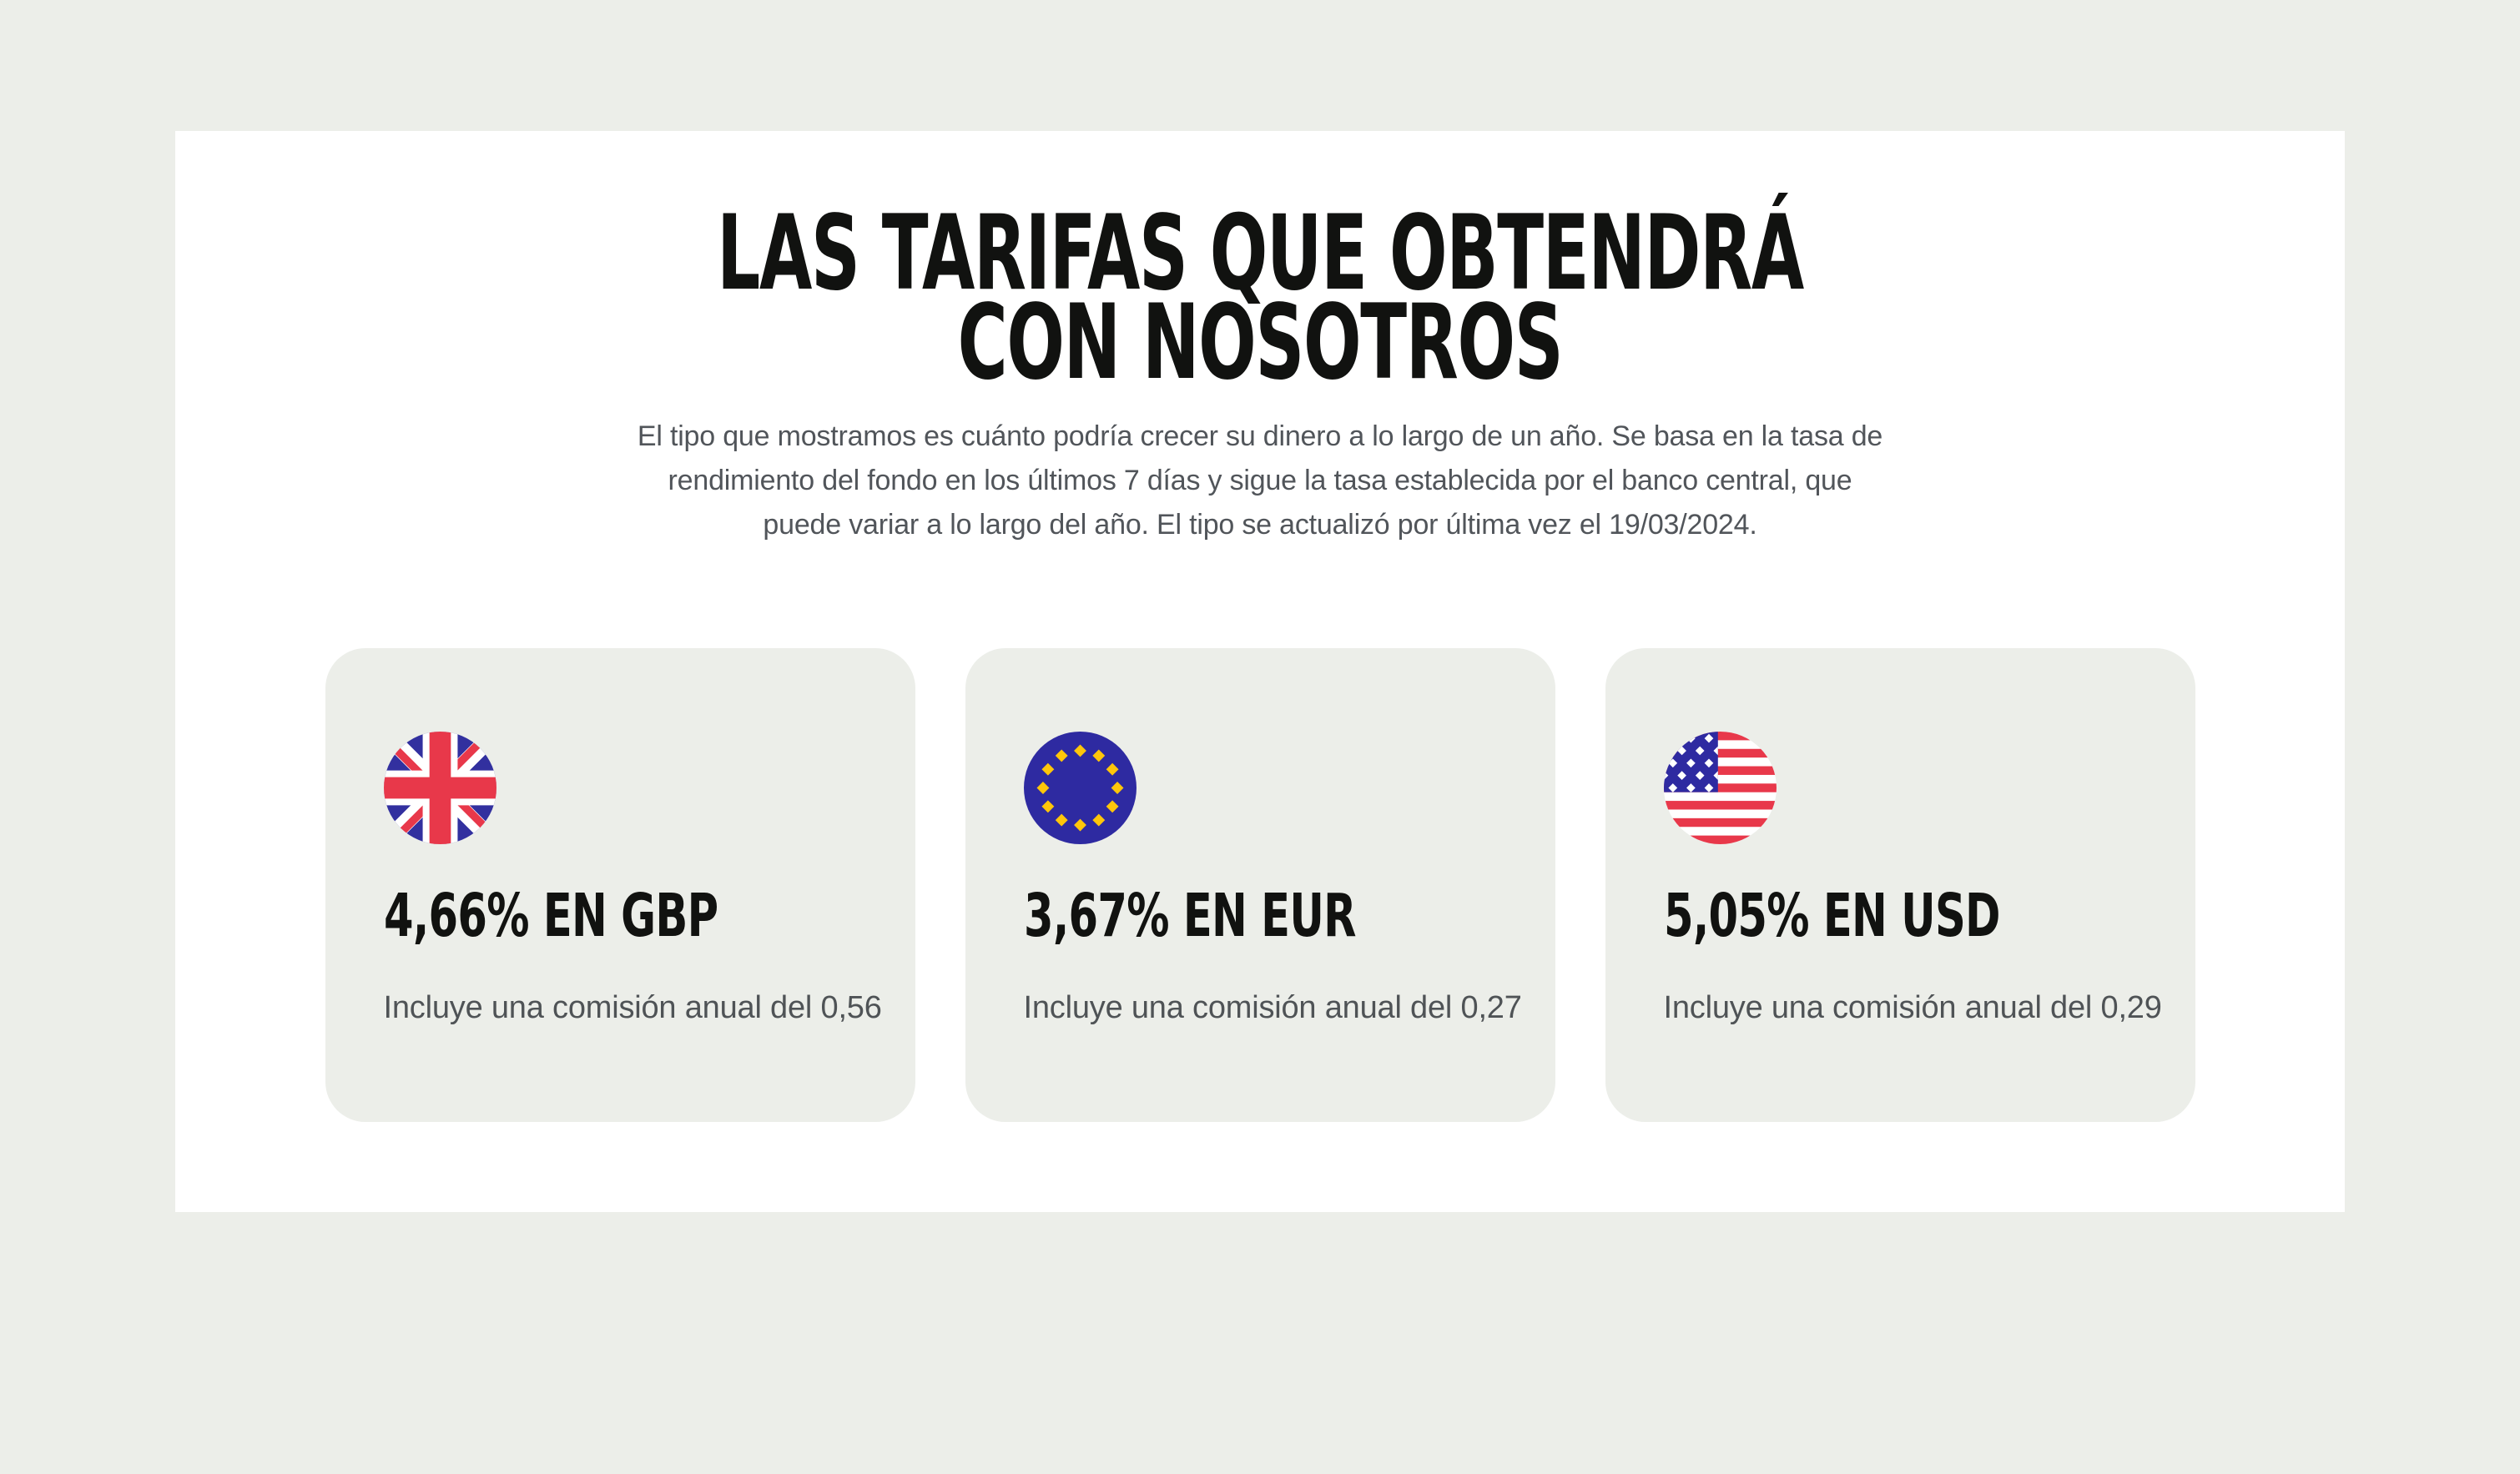 The height and width of the screenshot is (1474, 2520). I want to click on fee-note-eur: Incluye una comisión anual del 0,27, so click(1273, 1007).